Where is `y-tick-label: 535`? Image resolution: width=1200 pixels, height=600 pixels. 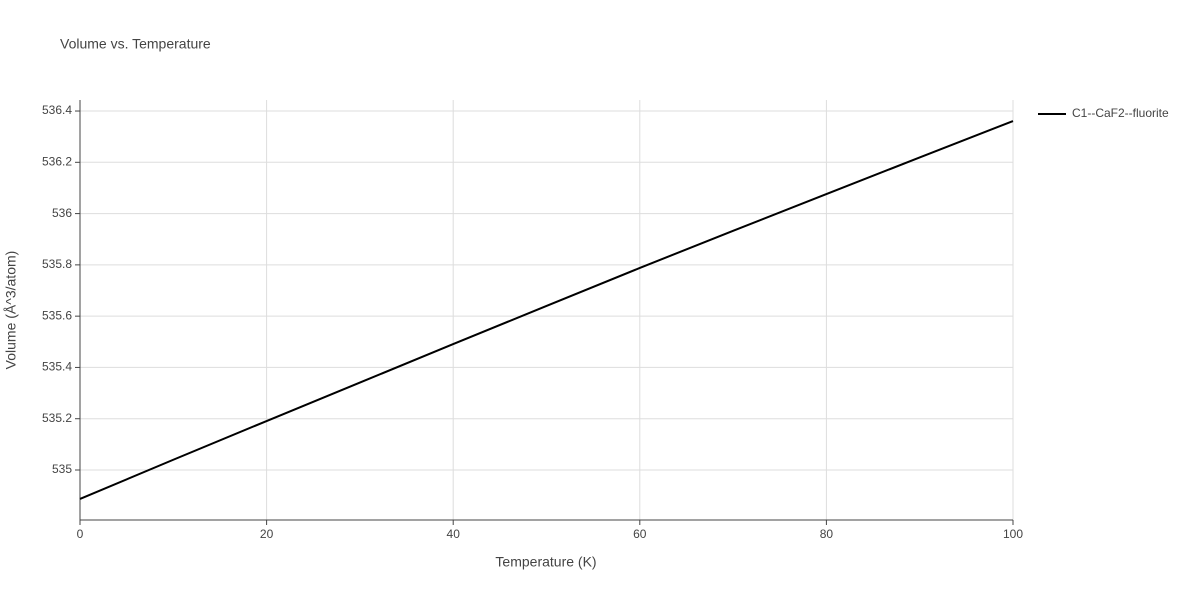 y-tick-label: 535 is located at coordinates (62, 469).